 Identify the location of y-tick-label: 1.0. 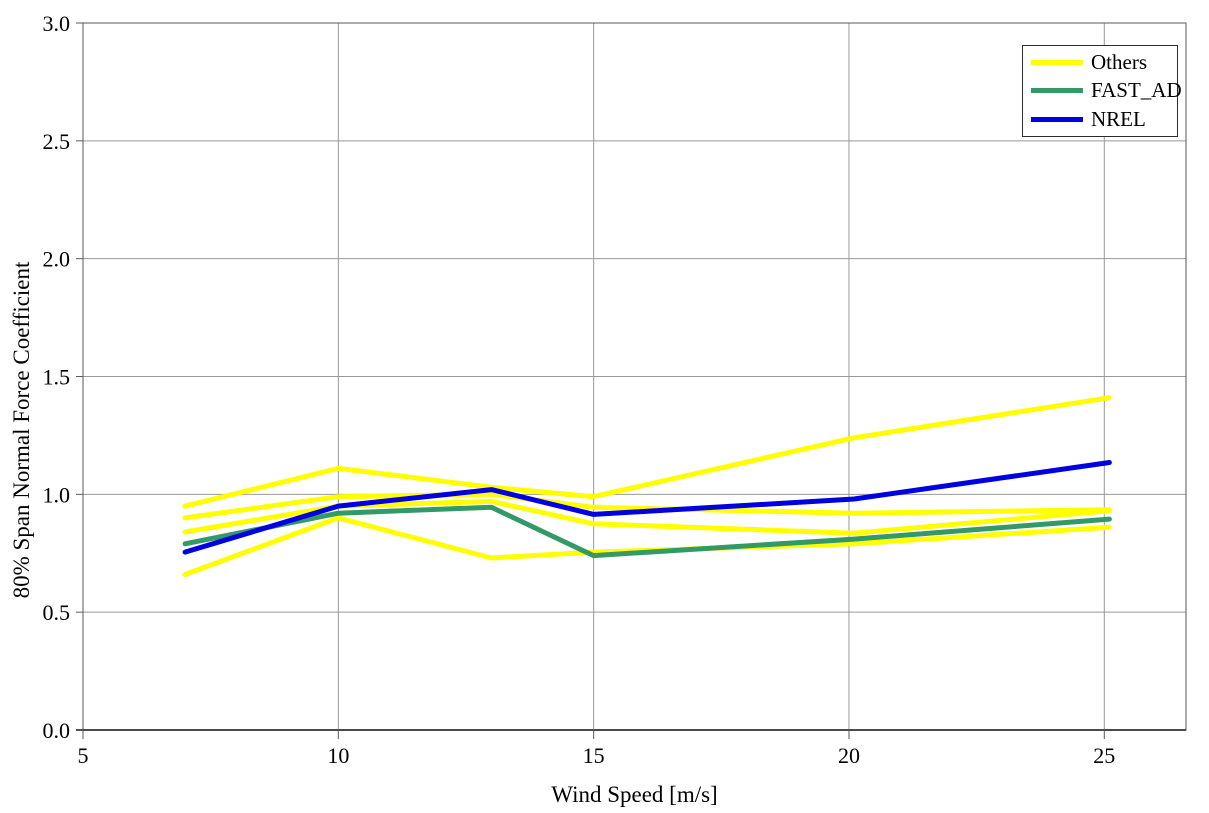
(57, 494).